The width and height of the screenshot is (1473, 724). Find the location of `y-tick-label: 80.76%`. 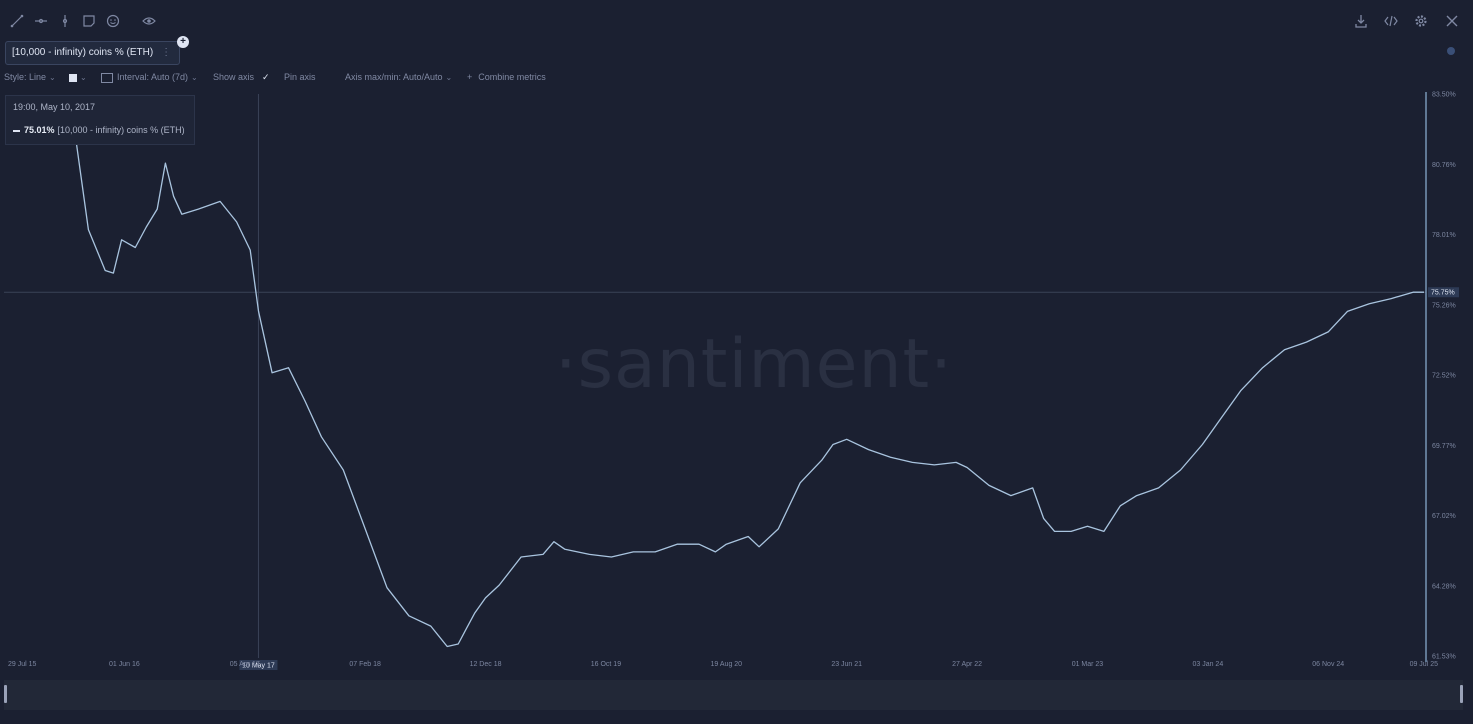

y-tick-label: 80.76% is located at coordinates (1444, 165).